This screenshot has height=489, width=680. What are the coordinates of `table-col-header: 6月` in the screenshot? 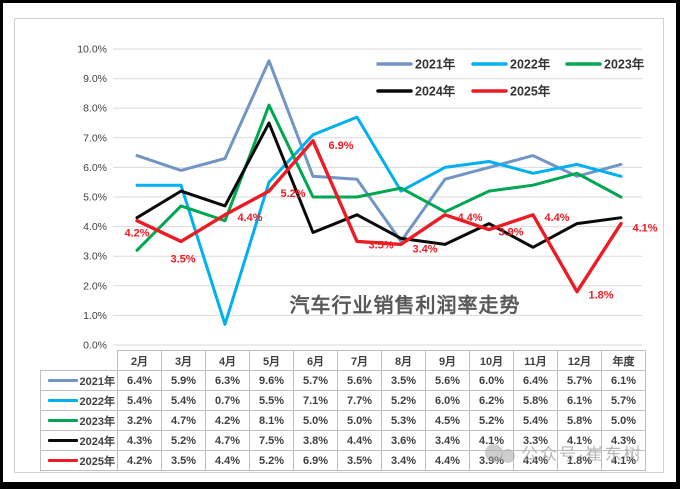 It's located at (315, 360).